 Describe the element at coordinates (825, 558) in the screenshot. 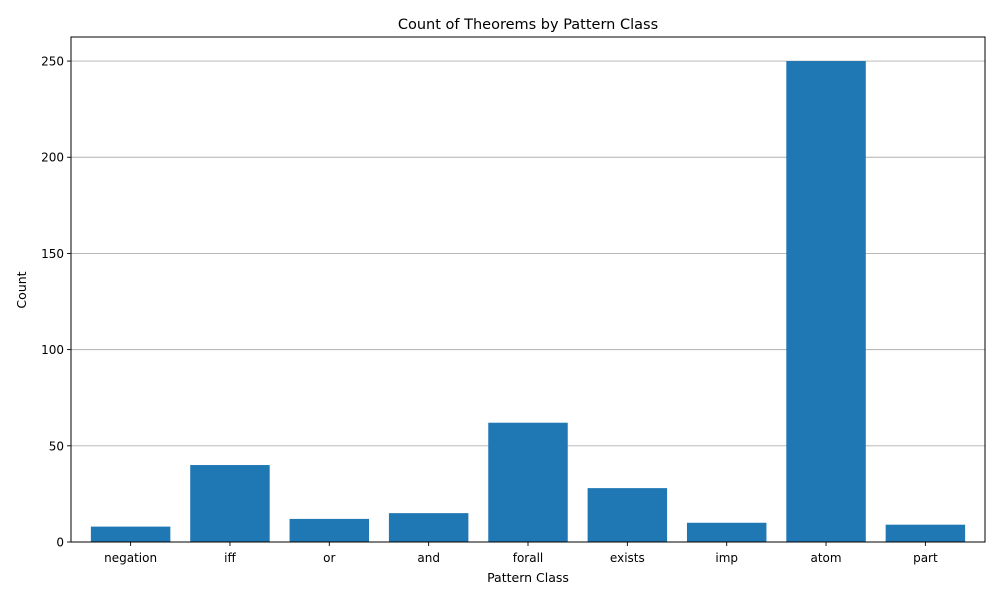

I see `x-tick-label-atom: atom` at that location.